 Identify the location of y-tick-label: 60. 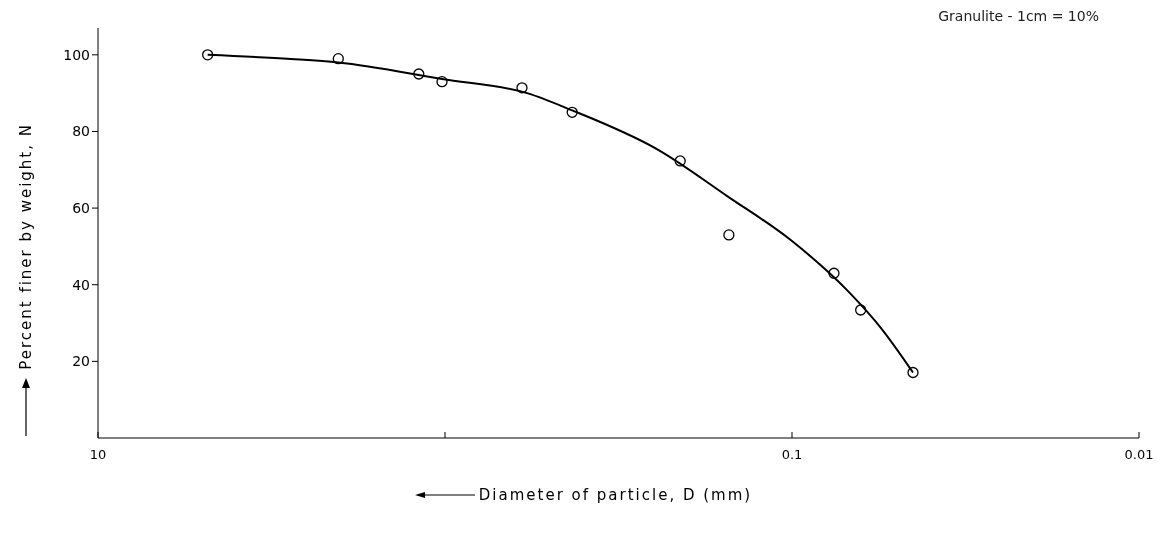
(81, 208).